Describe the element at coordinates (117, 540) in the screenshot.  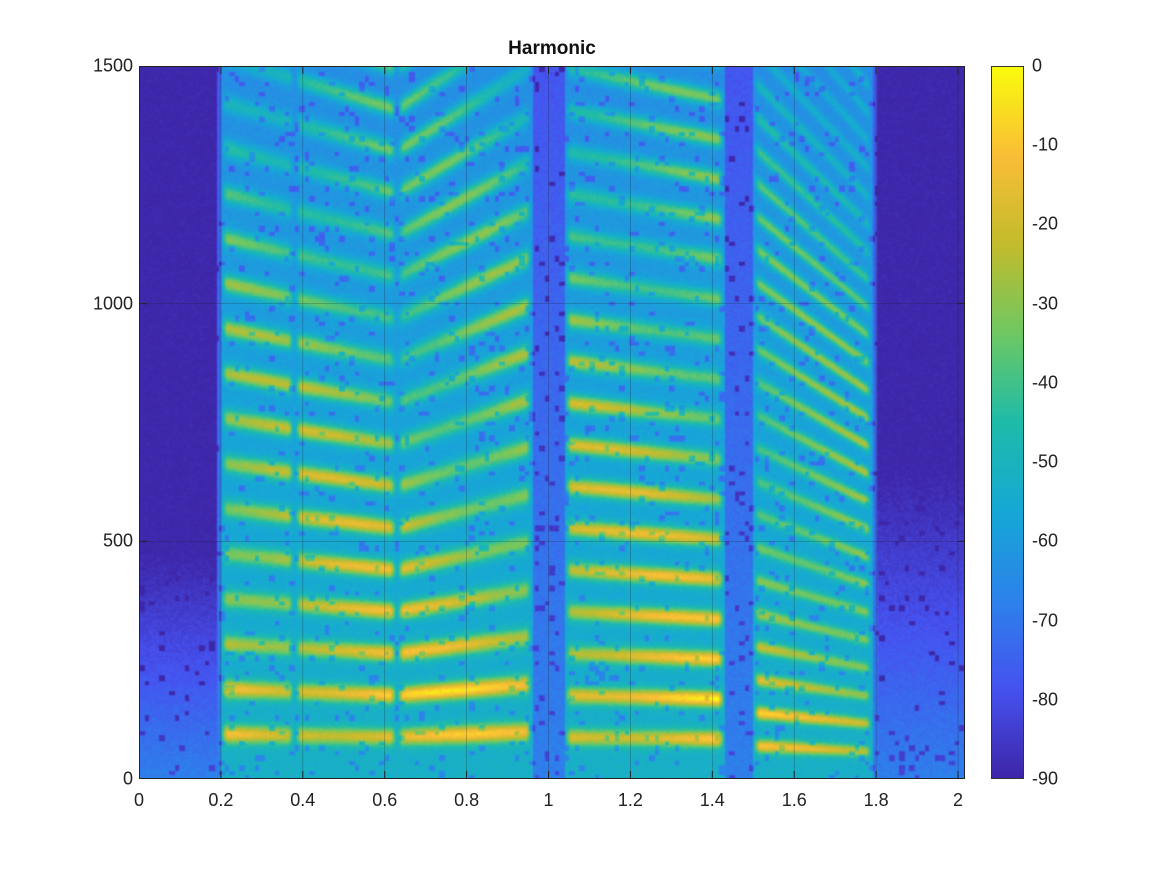
I see `y-tick-label: 500` at that location.